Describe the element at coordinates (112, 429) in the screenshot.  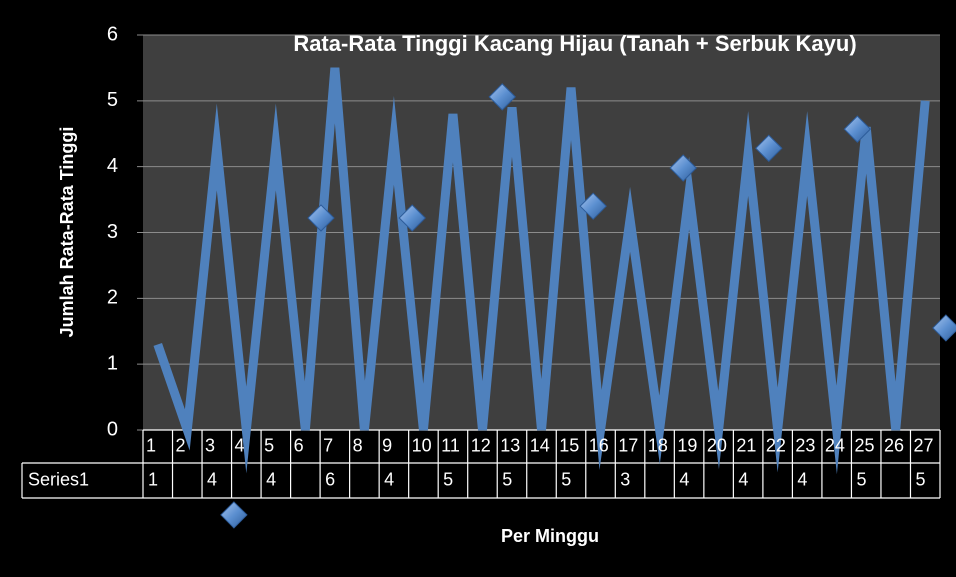
I see `y-tick-label: 0` at that location.